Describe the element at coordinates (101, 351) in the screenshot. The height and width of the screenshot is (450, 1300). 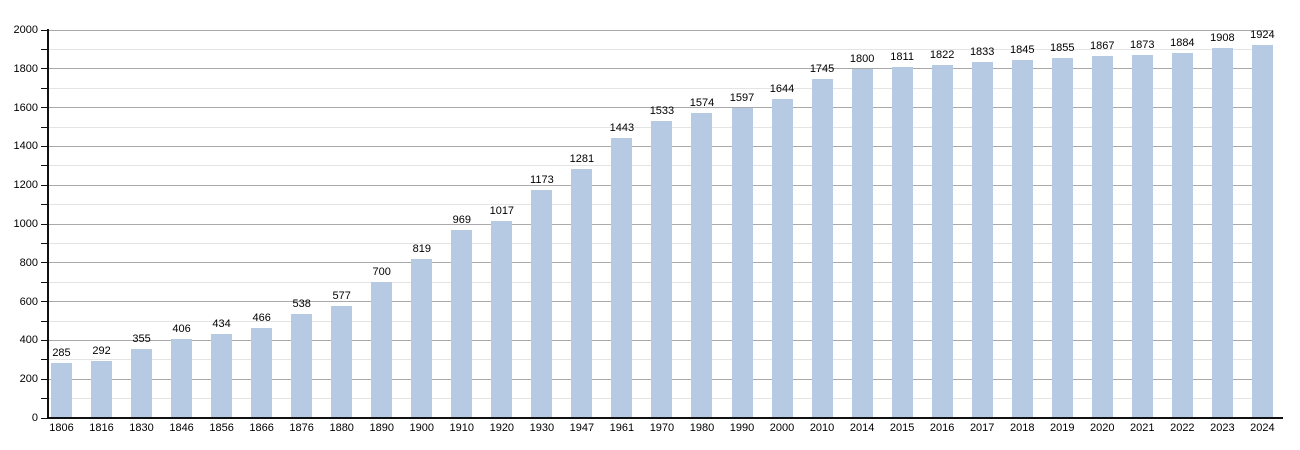
I see `bar-value-label: 292` at that location.